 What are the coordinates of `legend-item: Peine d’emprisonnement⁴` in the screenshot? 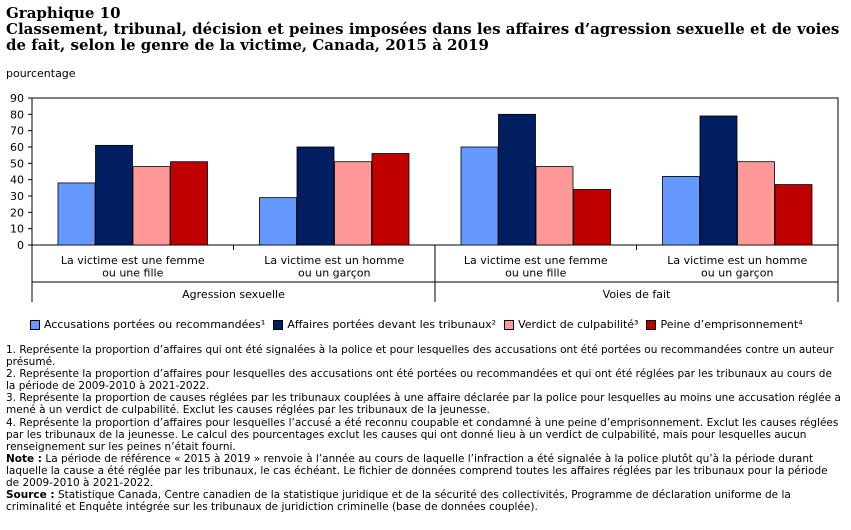 It's located at (724, 324).